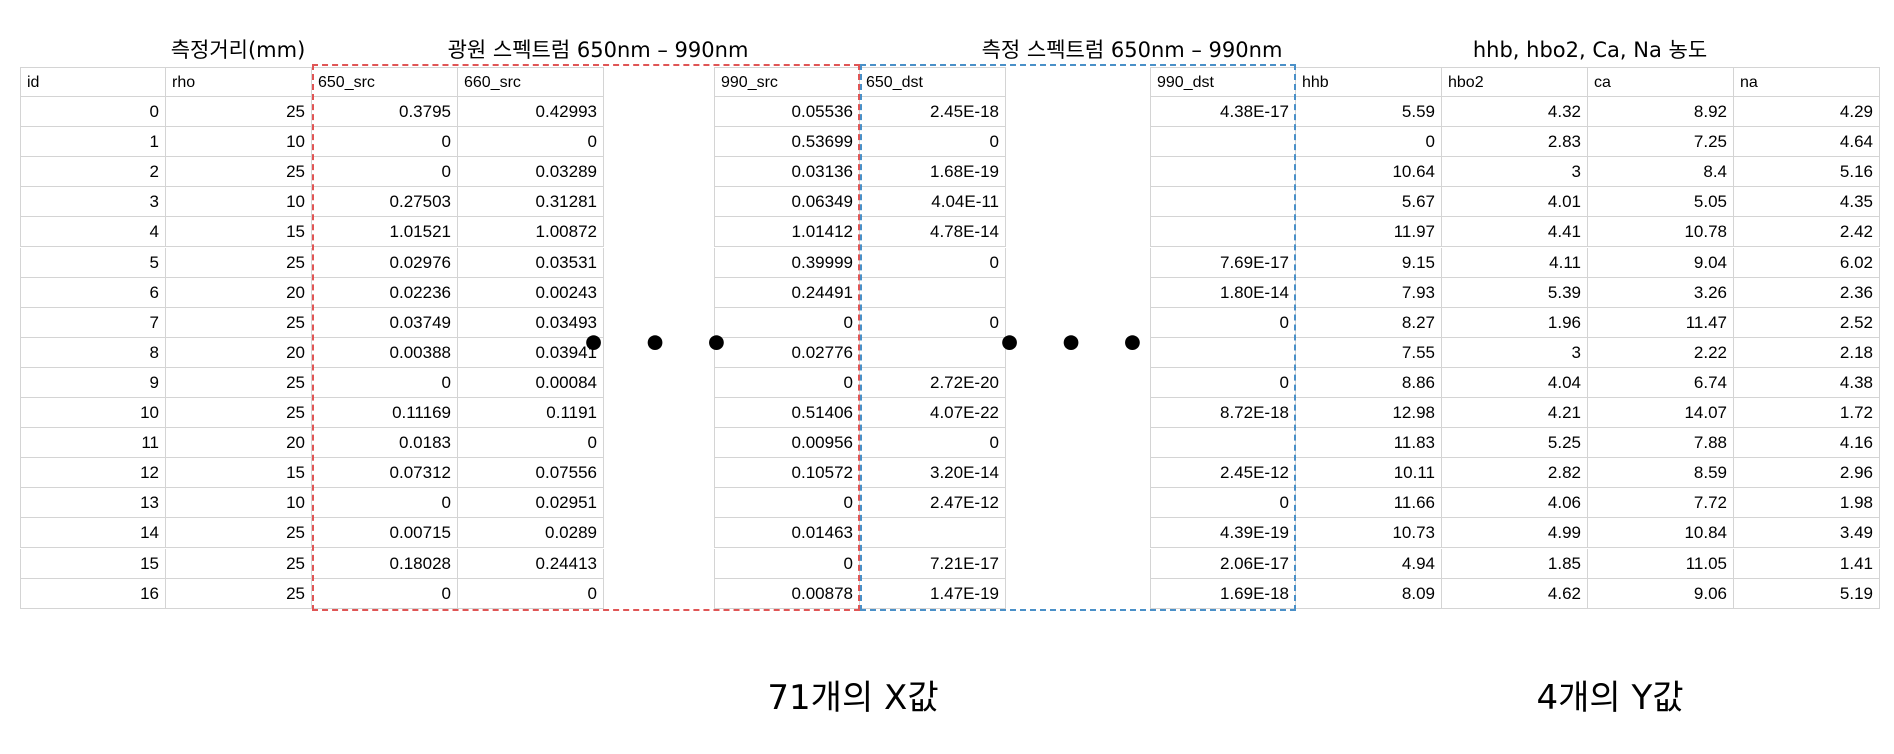  I want to click on table-cell: 0.24413, so click(531, 564).